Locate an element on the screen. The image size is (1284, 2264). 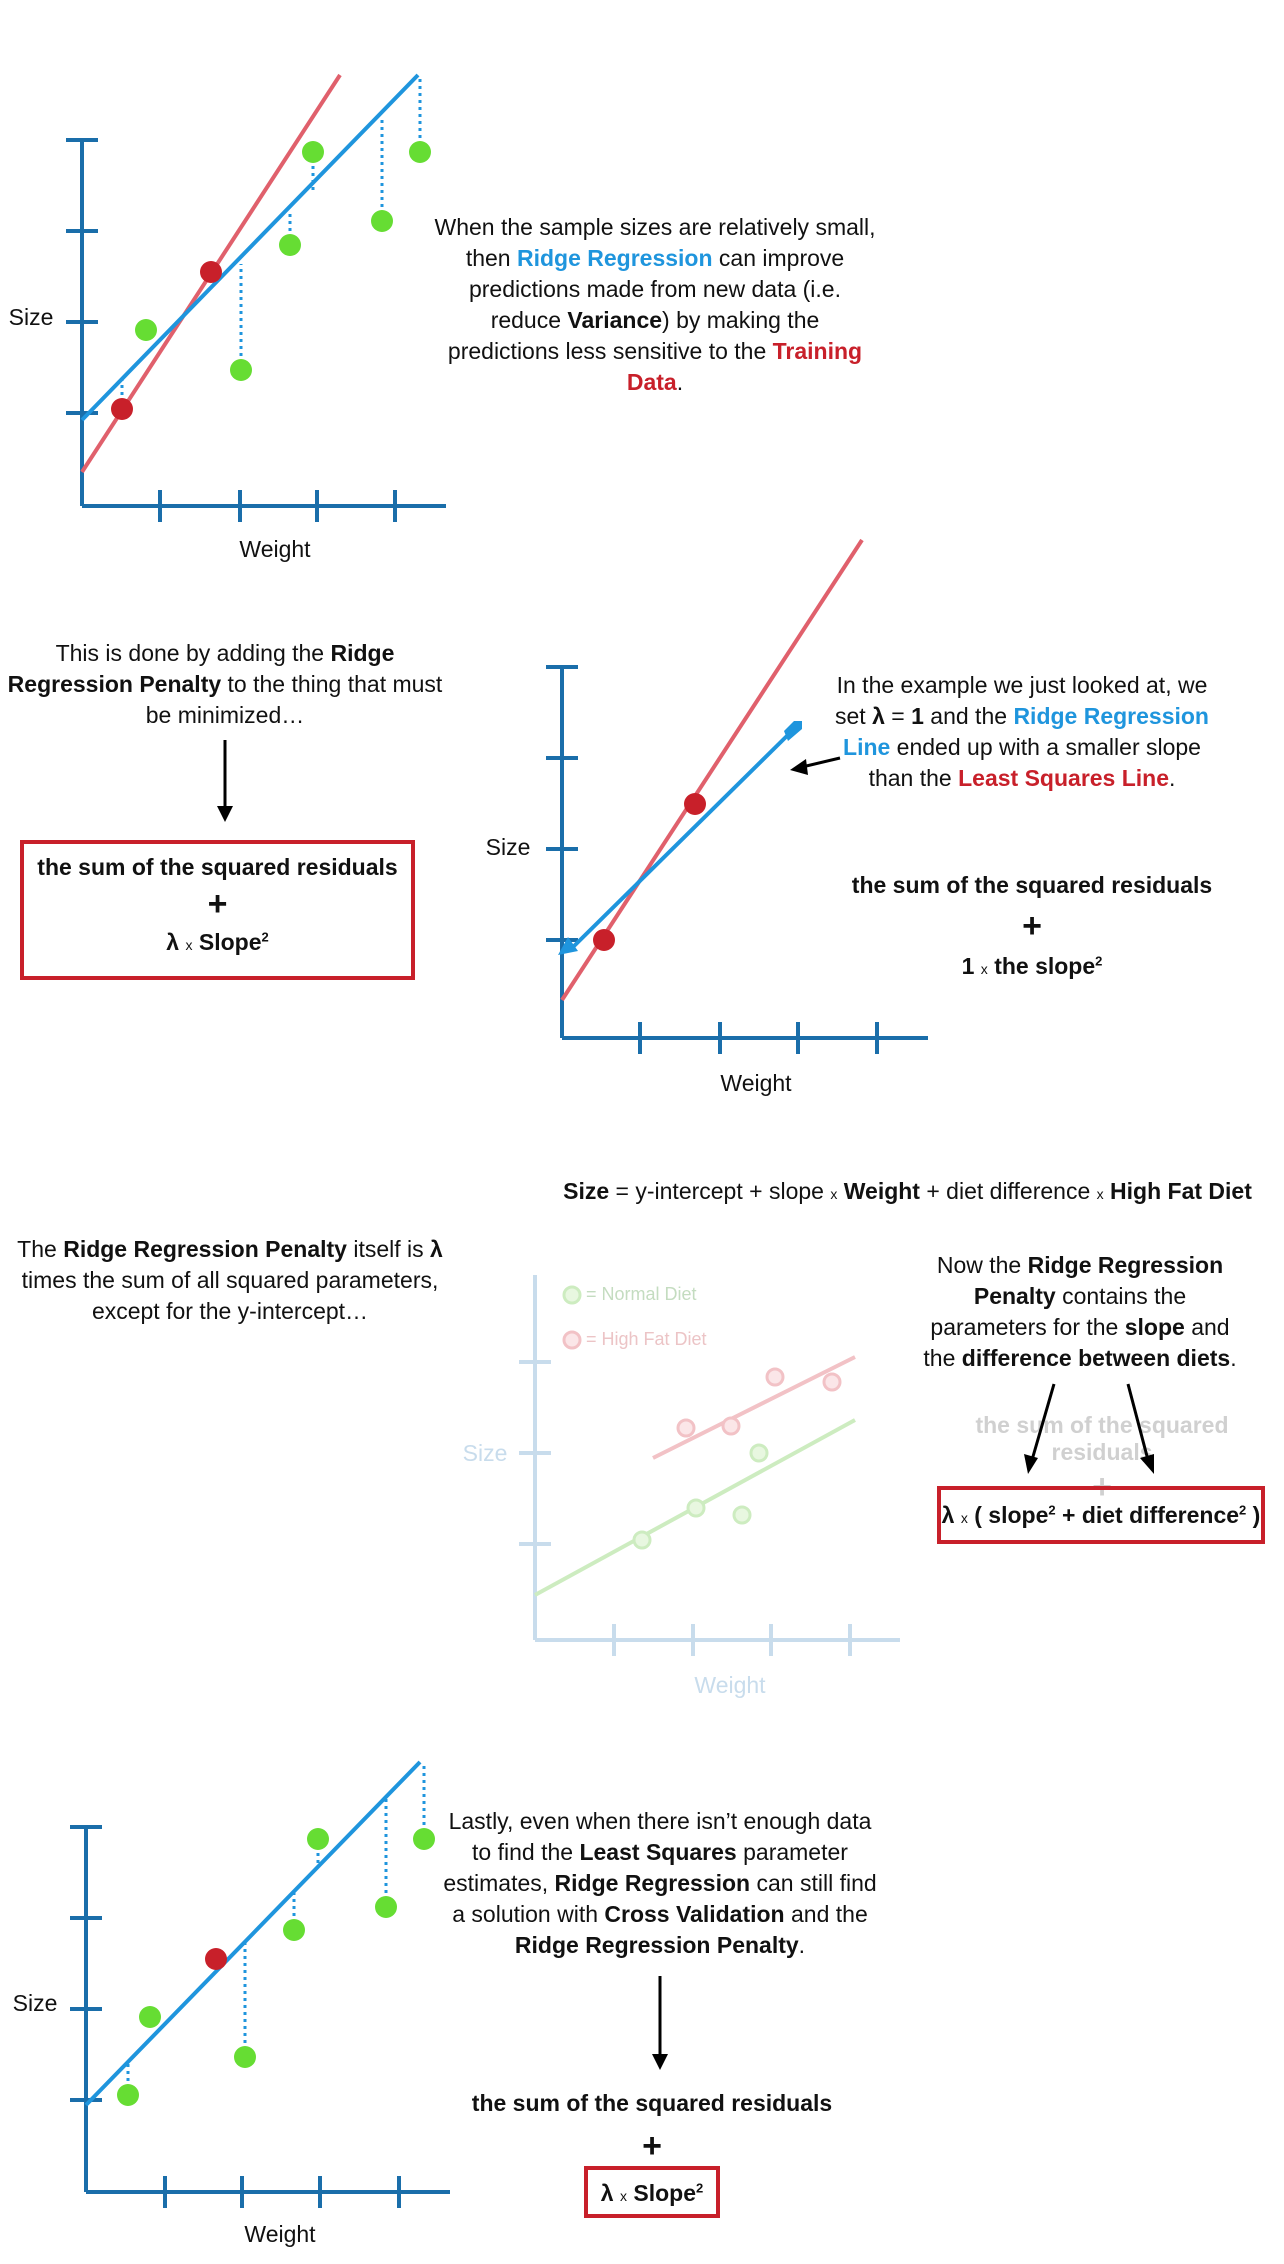
legend-high-fat-diet: = High Fat Diet is located at coordinates (646, 1339).